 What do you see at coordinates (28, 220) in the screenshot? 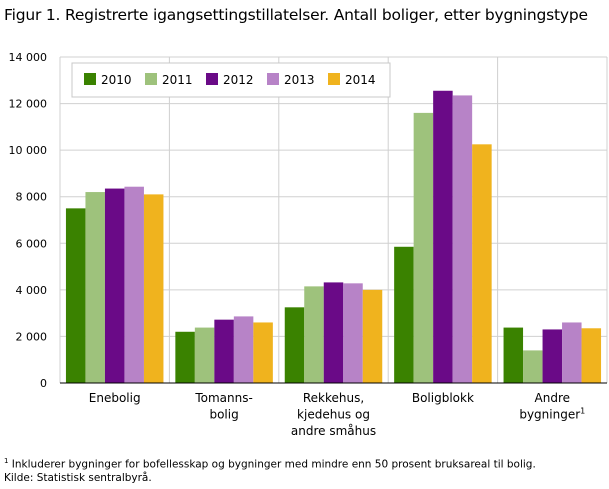
I see `y-axis: 0 2 000 4 000 6 000 8 000 10 000 12 000 14 000` at bounding box center [28, 220].